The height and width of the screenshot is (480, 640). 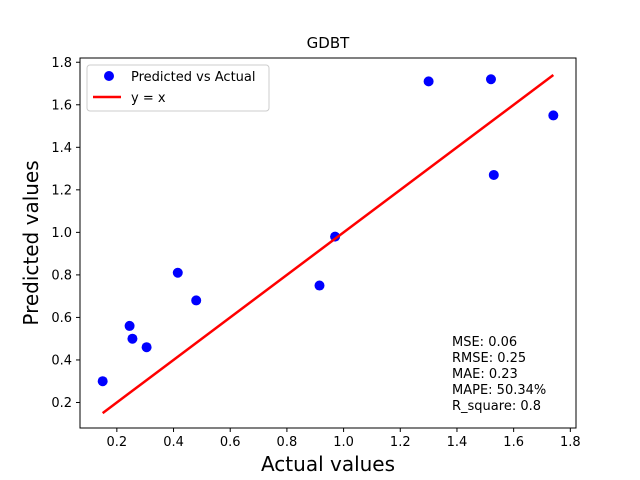 What do you see at coordinates (513, 442) in the screenshot?
I see `x-tick-label: 1.6` at bounding box center [513, 442].